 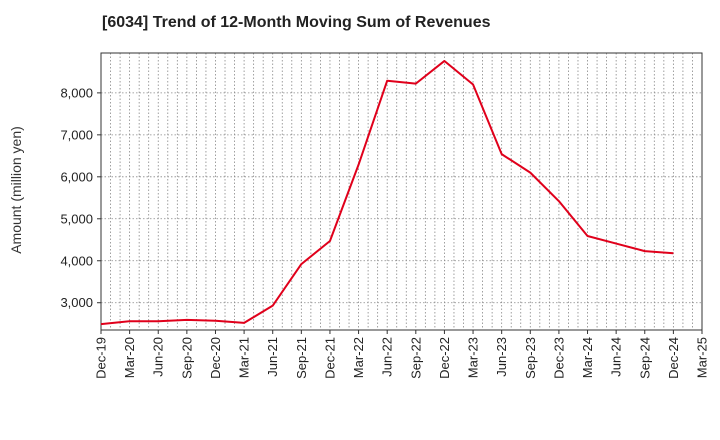 What do you see at coordinates (530, 358) in the screenshot?
I see `x-tick-label: Sep-23` at bounding box center [530, 358].